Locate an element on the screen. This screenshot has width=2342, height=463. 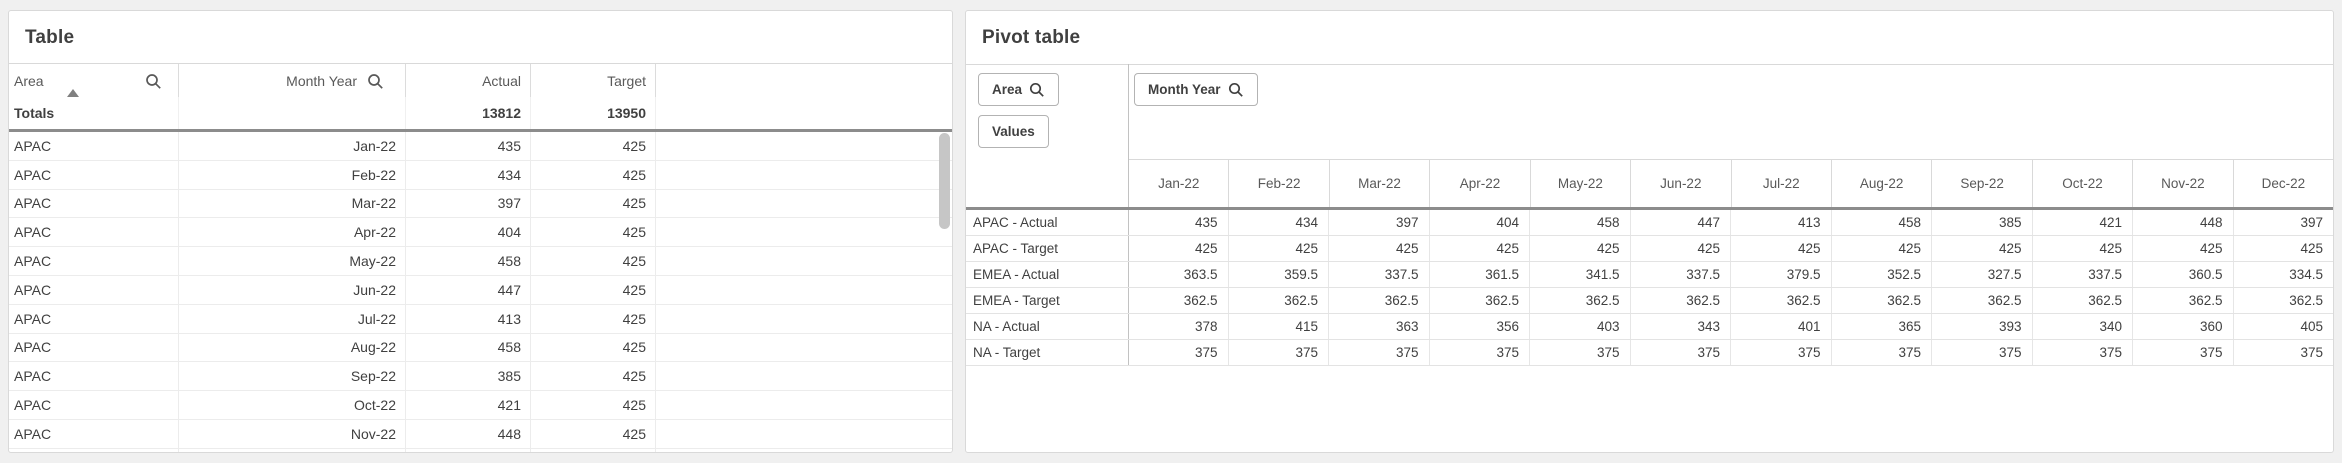
pivot-cell: 378 is located at coordinates (1178, 326).